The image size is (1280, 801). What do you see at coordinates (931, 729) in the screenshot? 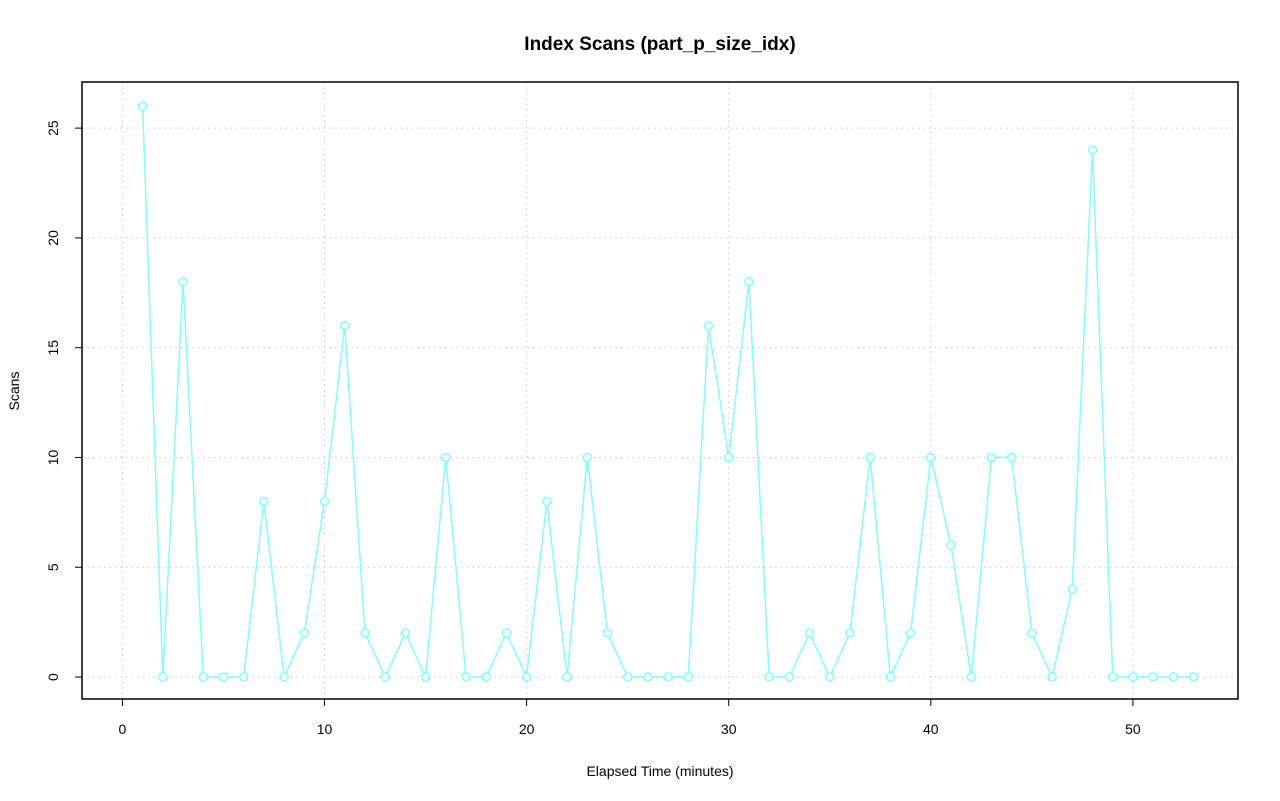
I see `x-tick-label: 40` at bounding box center [931, 729].